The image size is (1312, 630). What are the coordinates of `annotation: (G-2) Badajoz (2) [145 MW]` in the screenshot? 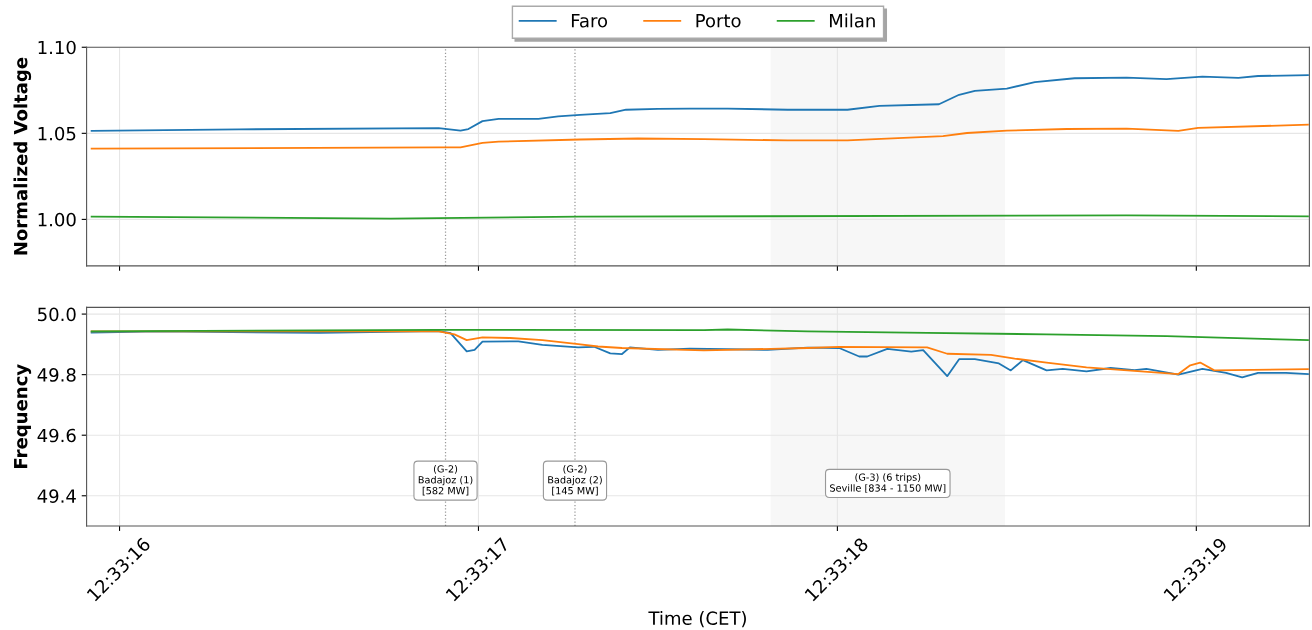 It's located at (575, 480).